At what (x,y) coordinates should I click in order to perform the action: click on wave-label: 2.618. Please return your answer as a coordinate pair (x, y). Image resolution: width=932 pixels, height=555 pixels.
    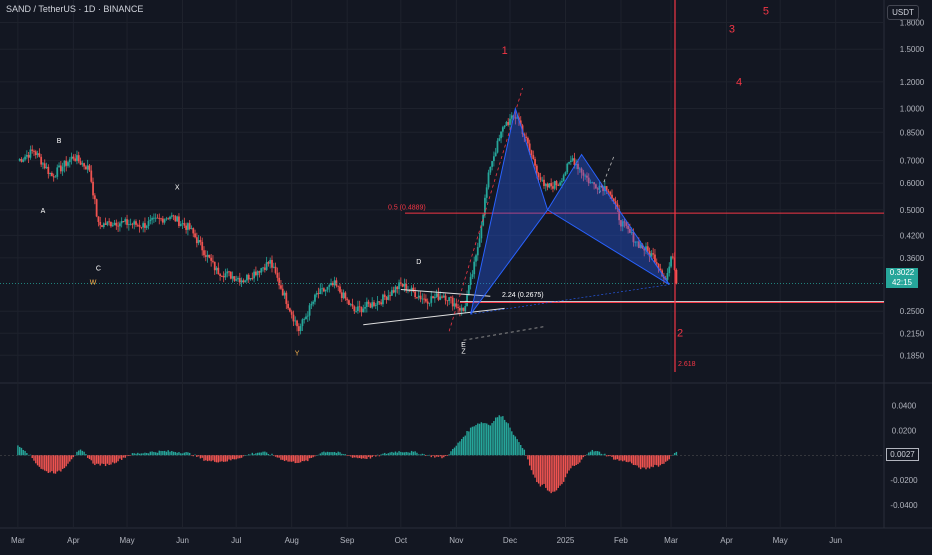
    Looking at the image, I should click on (687, 364).